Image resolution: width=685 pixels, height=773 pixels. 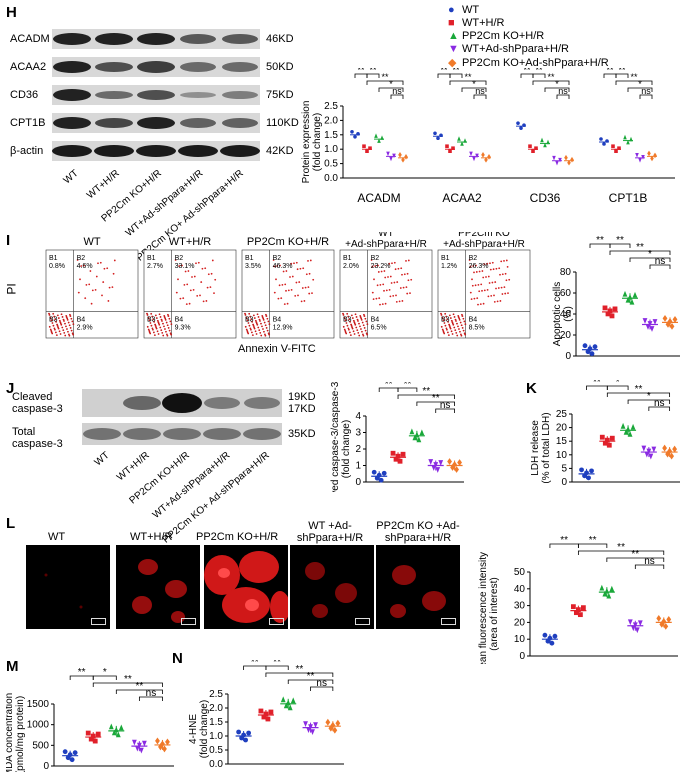 I want to click on flow-quadrant-value: 6.5%, so click(x=379, y=328).